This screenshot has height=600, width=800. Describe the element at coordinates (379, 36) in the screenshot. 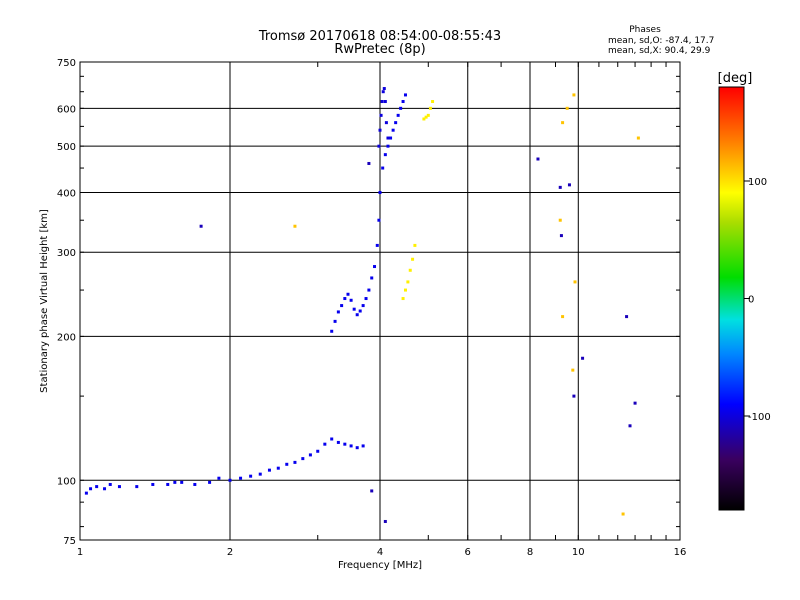

I see `chart-title: Tromsø 20170618 08:54:00-08:55:43` at that location.